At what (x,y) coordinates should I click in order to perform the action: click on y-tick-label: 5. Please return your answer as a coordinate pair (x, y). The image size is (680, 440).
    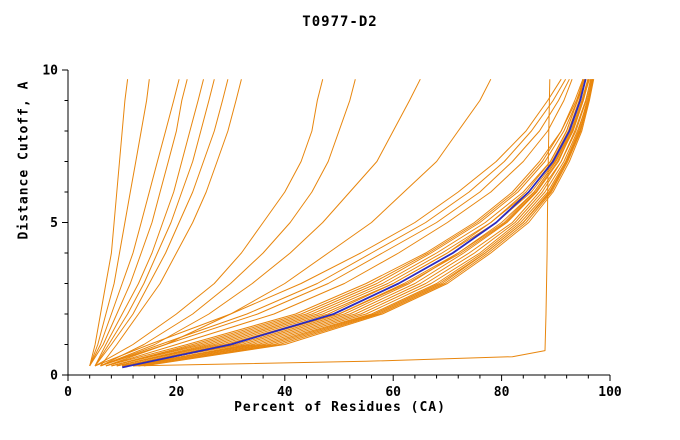
    Looking at the image, I should click on (54, 223).